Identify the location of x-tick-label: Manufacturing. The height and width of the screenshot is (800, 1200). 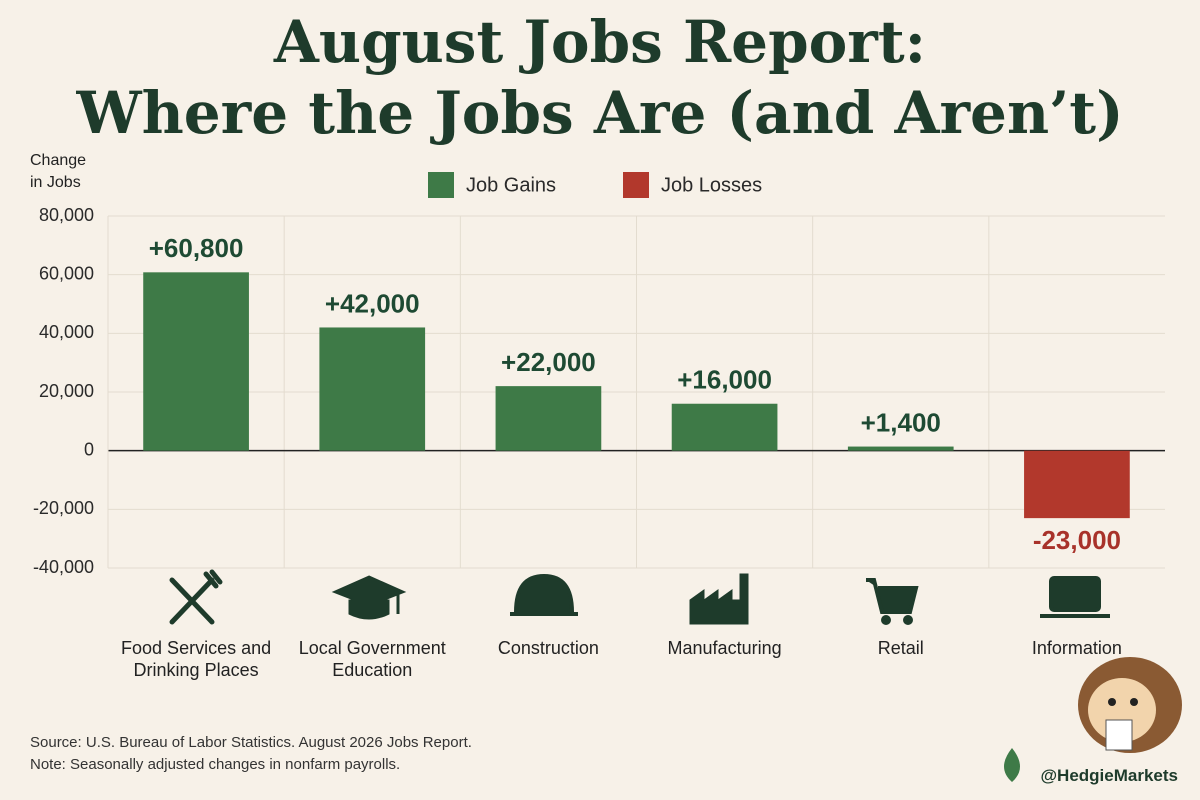
(724, 648).